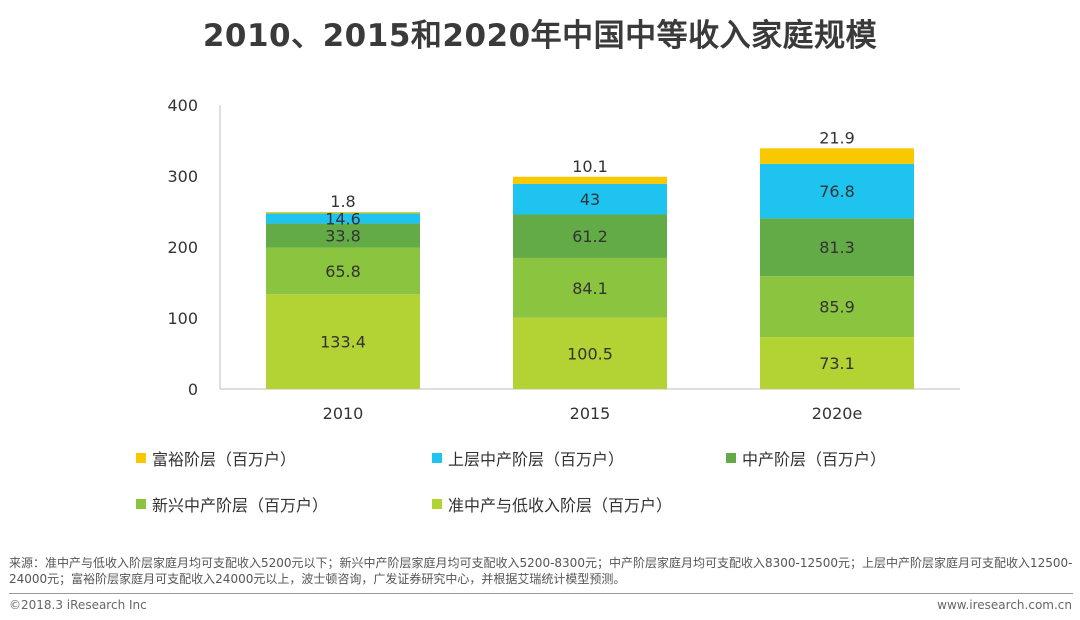 This screenshot has width=1080, height=620. I want to click on data-label: 84.1, so click(590, 288).